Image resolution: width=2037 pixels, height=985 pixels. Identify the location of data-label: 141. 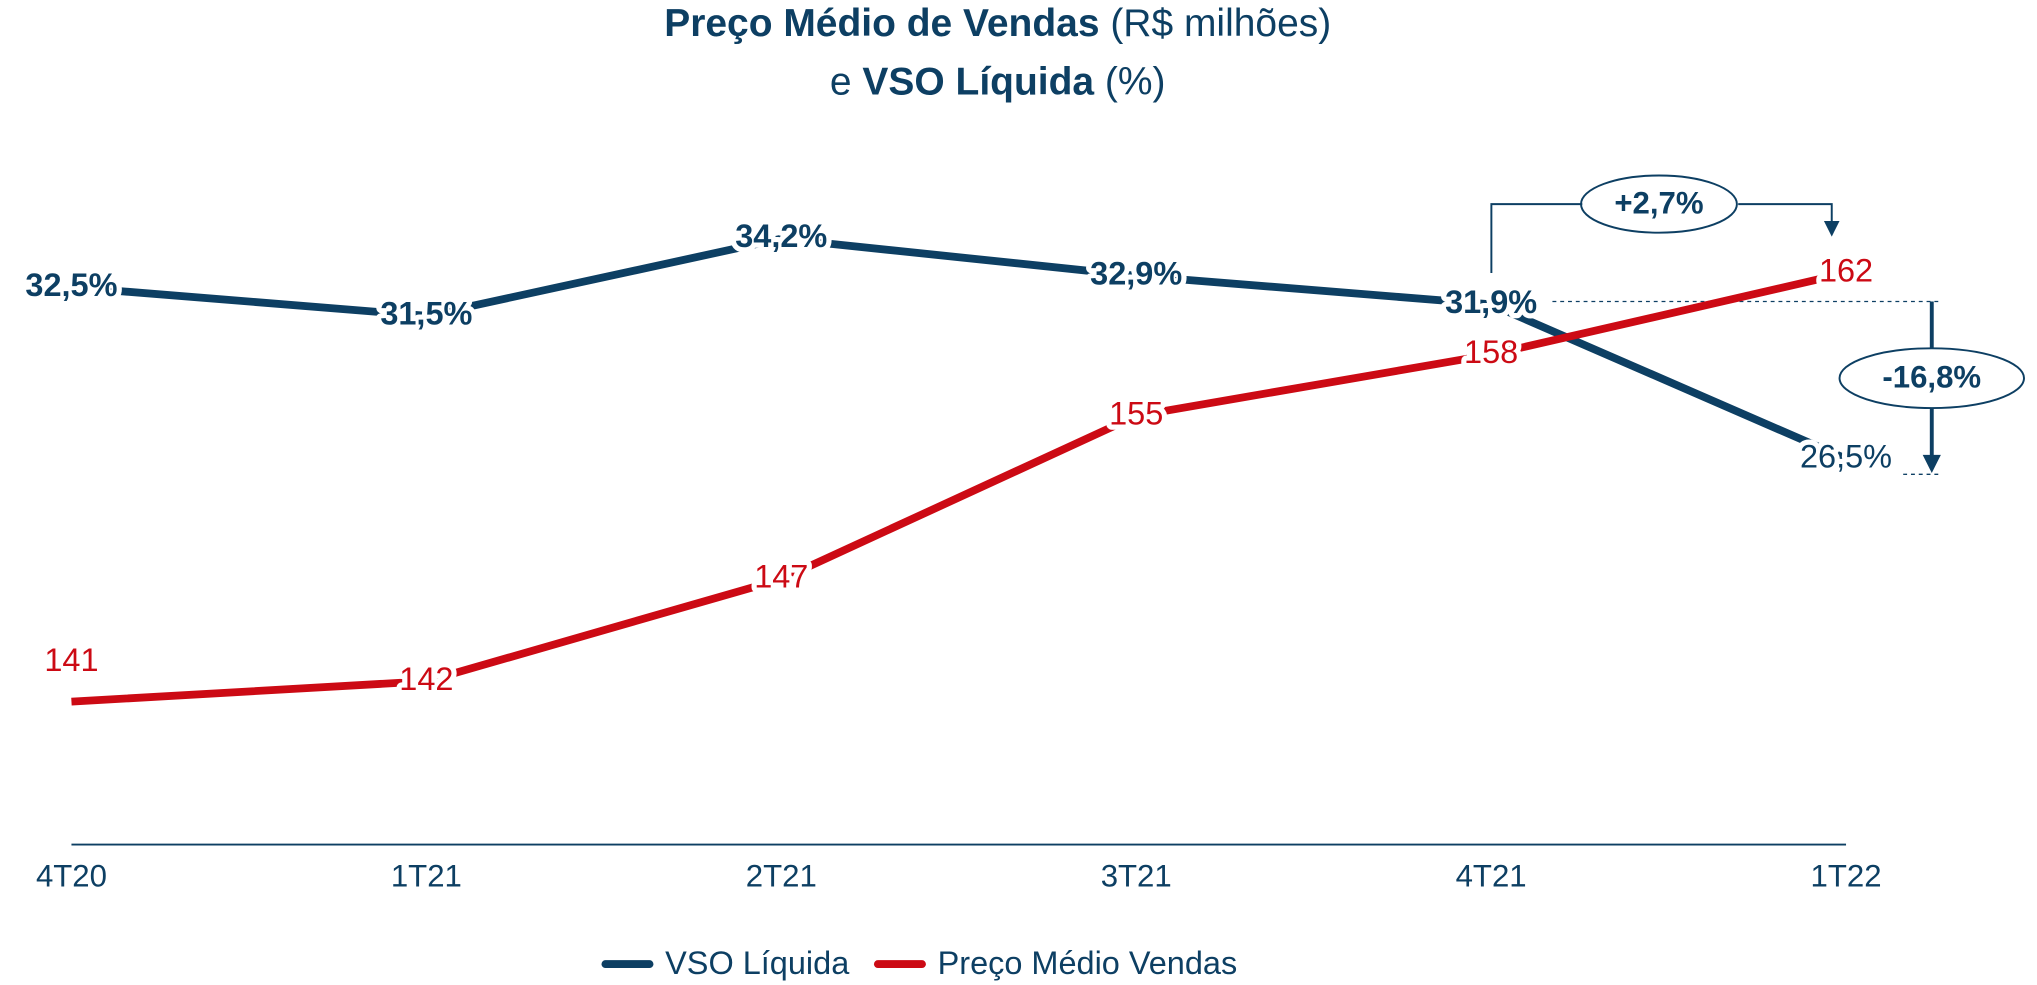
(71, 660).